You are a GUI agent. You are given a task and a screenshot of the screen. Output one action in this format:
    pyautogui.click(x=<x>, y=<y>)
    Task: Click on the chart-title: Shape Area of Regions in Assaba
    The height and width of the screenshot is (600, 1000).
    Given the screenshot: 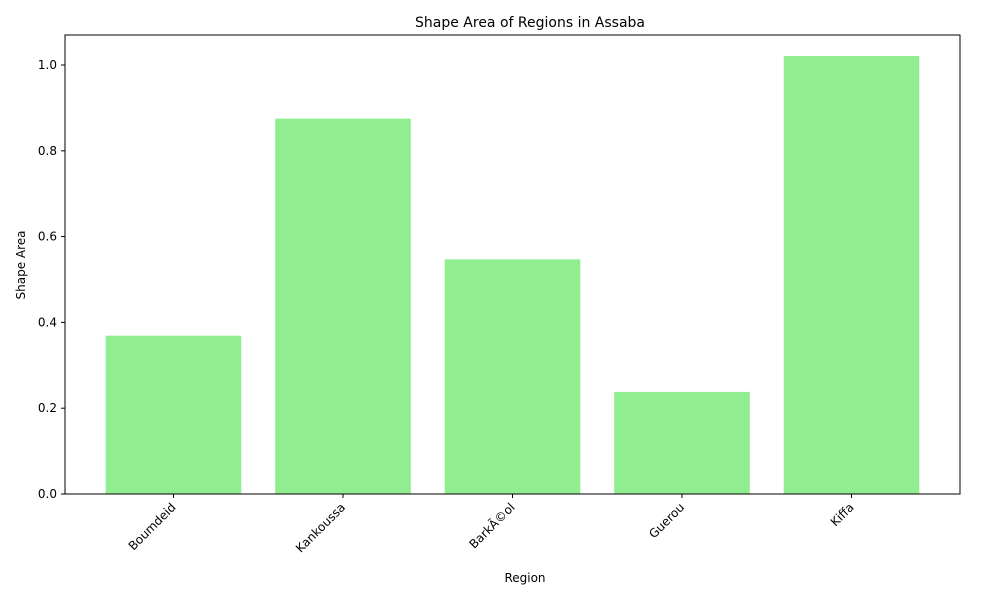 What is the action you would take?
    pyautogui.click(x=530, y=23)
    